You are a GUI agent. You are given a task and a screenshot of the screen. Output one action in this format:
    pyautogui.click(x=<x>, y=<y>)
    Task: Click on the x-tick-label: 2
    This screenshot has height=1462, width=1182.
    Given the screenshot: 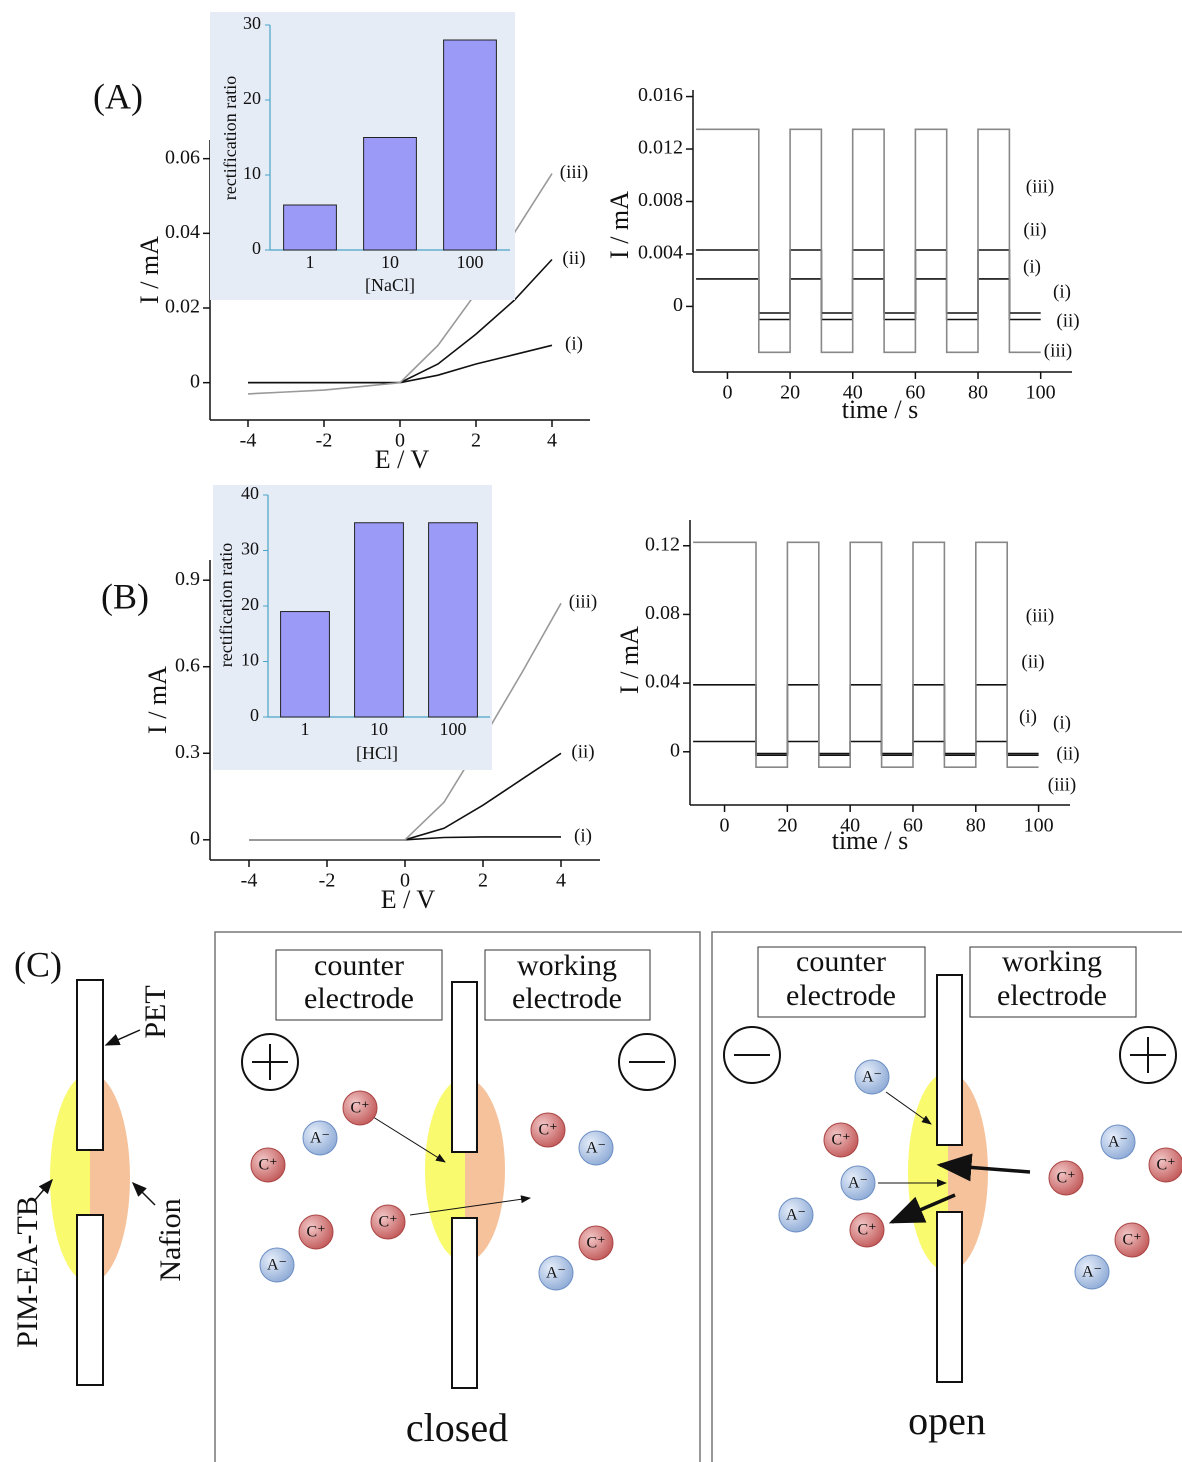 What is the action you would take?
    pyautogui.click(x=476, y=441)
    